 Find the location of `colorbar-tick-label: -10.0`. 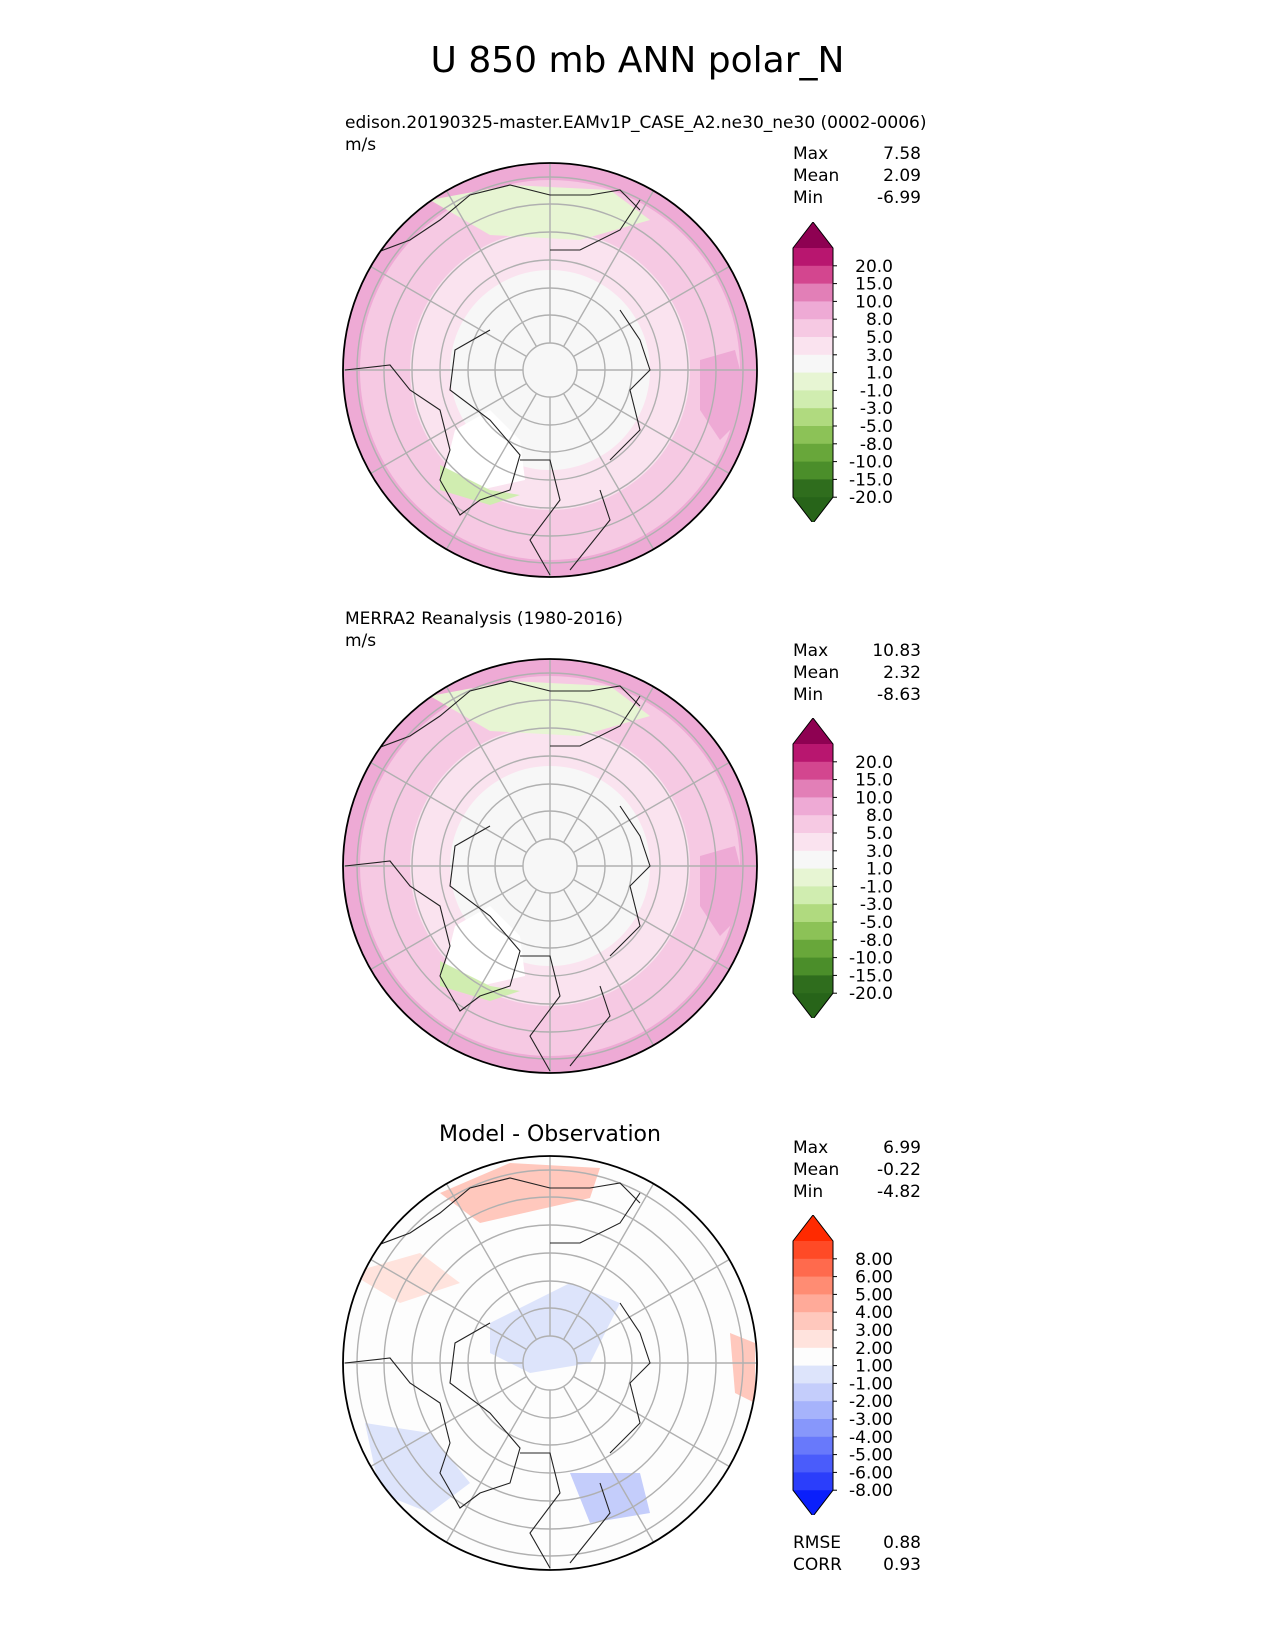

colorbar-tick-label: -10.0 is located at coordinates (871, 959).